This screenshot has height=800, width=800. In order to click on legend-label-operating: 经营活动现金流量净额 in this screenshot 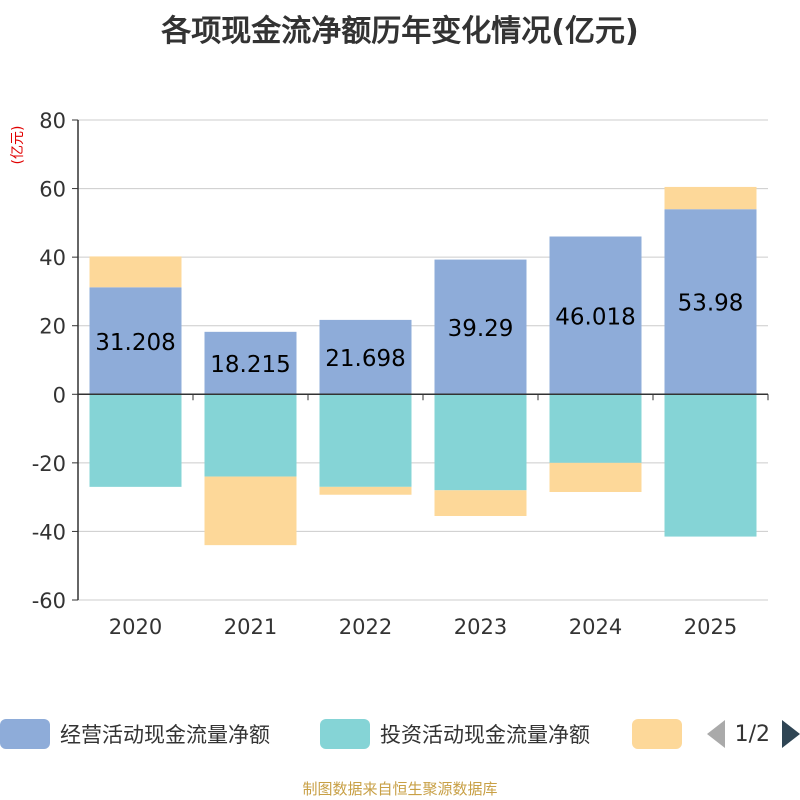, I will do `click(165, 735)`.